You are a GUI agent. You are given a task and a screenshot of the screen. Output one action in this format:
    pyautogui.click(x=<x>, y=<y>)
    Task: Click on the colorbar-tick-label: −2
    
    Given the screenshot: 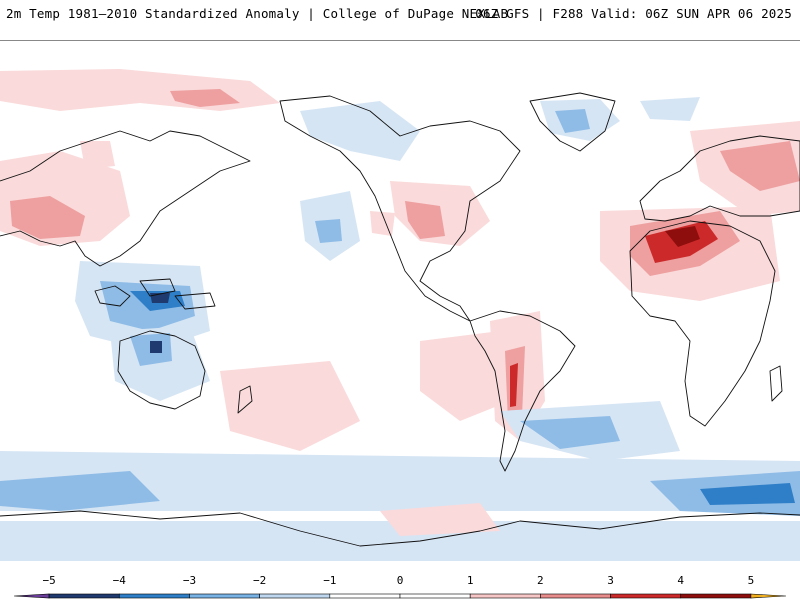 What is the action you would take?
    pyautogui.click(x=259, y=580)
    